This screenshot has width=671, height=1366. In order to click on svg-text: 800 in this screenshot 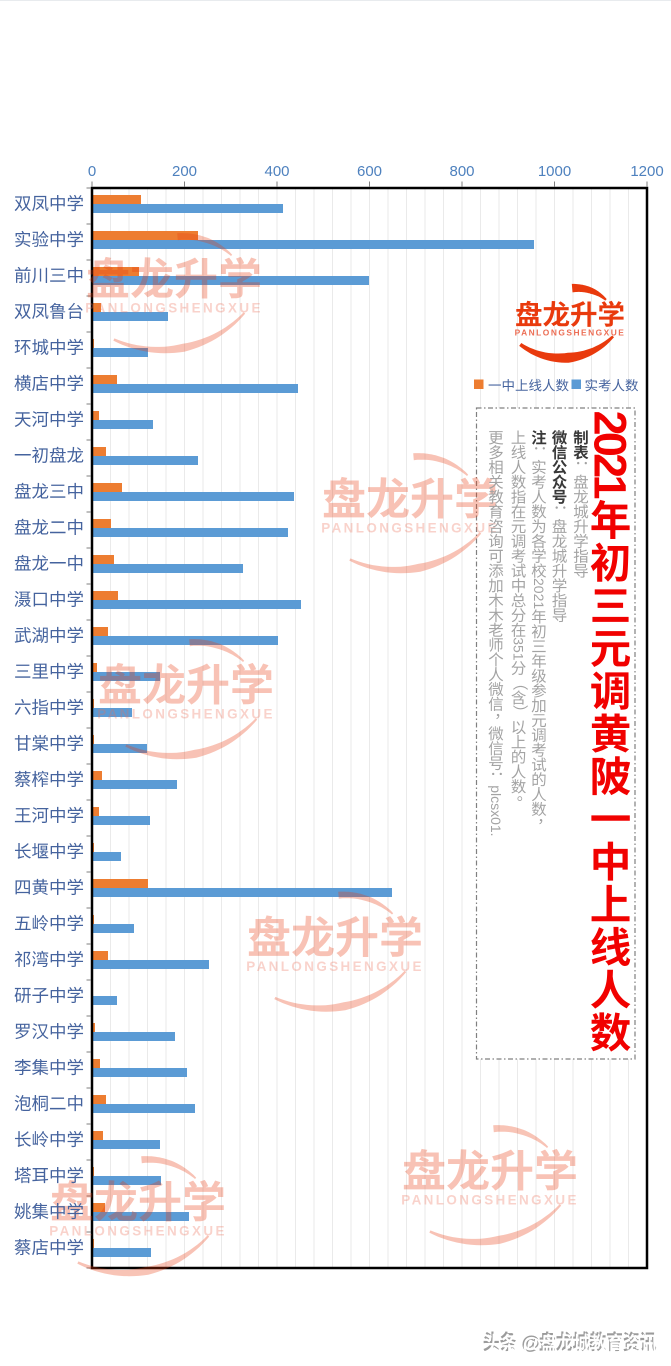, I will do `click(461, 171)`.